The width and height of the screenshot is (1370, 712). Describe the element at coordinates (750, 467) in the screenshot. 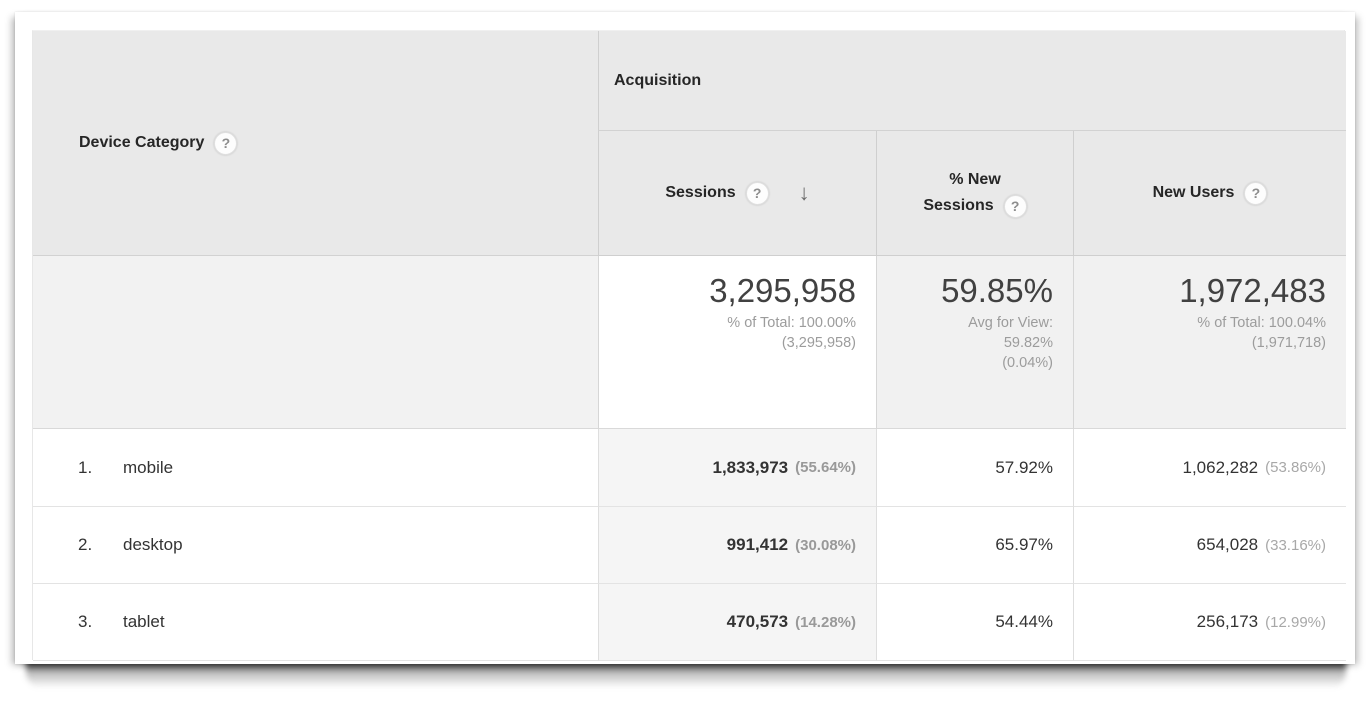

I see `sessions-value: 1,833,973` at that location.